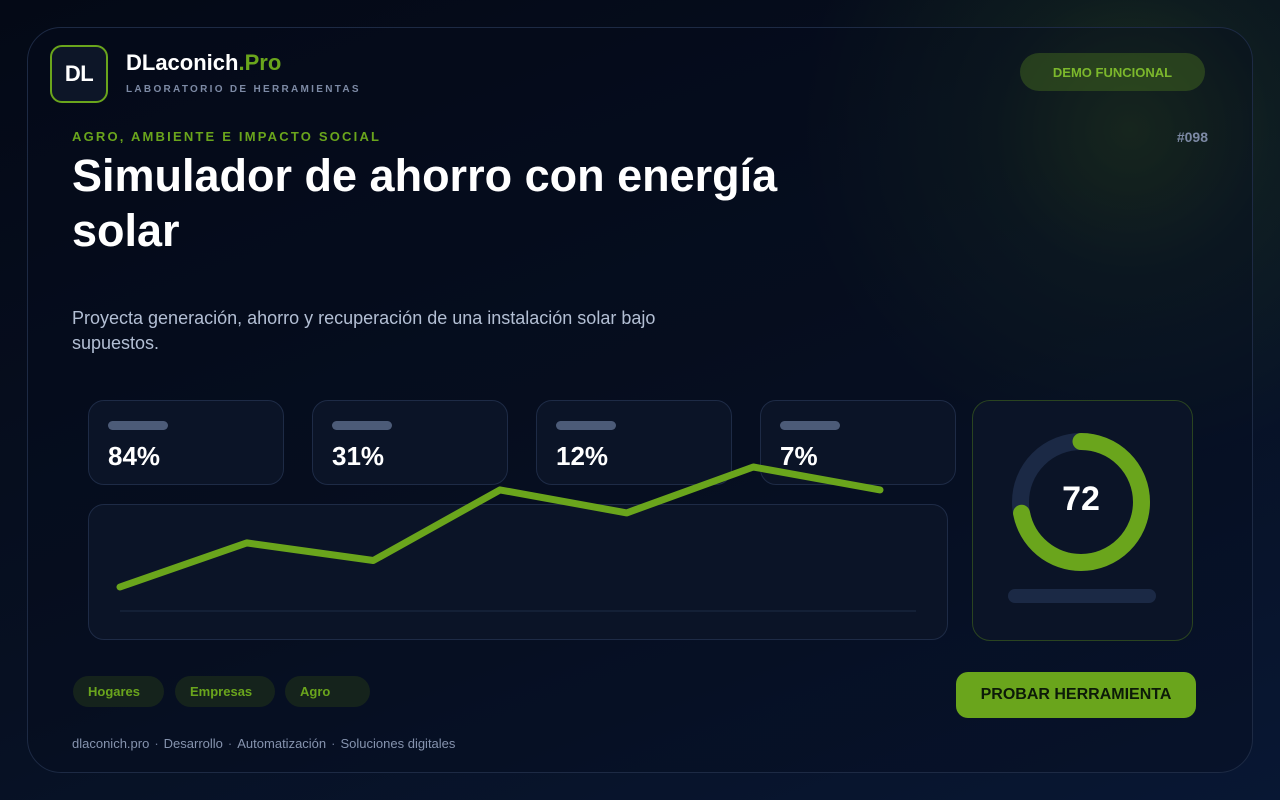 The height and width of the screenshot is (800, 1280). Describe the element at coordinates (186, 442) in the screenshot. I see `stat-card: 84%` at that location.